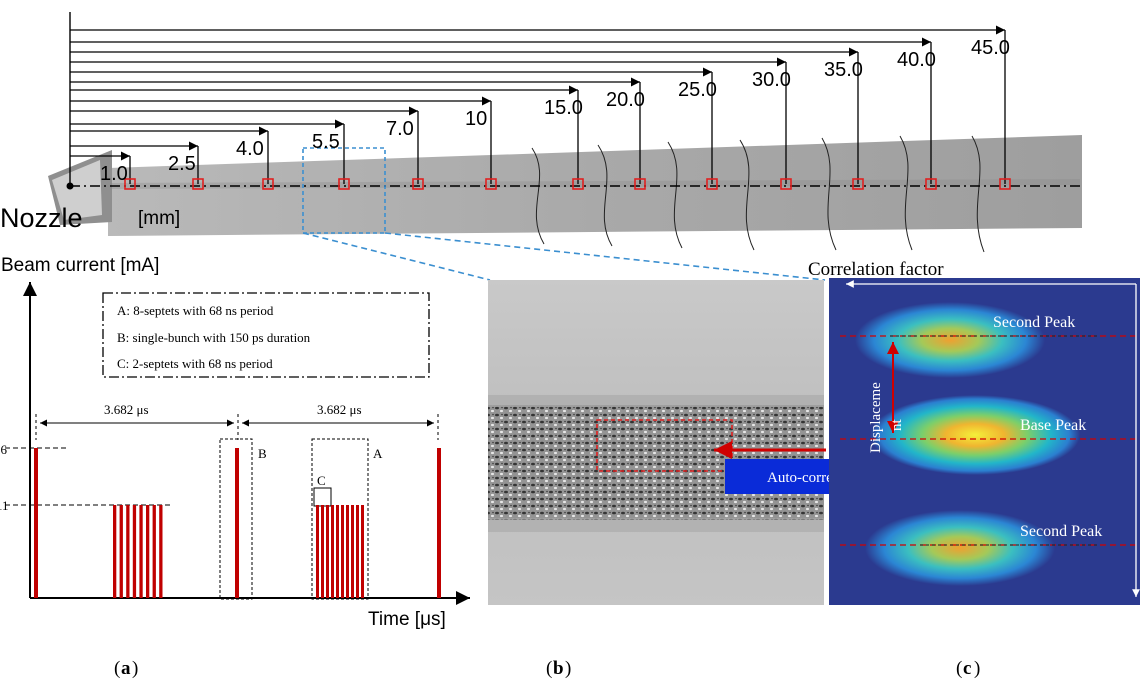  I want to click on shock-wave-curves, so click(758, 194).